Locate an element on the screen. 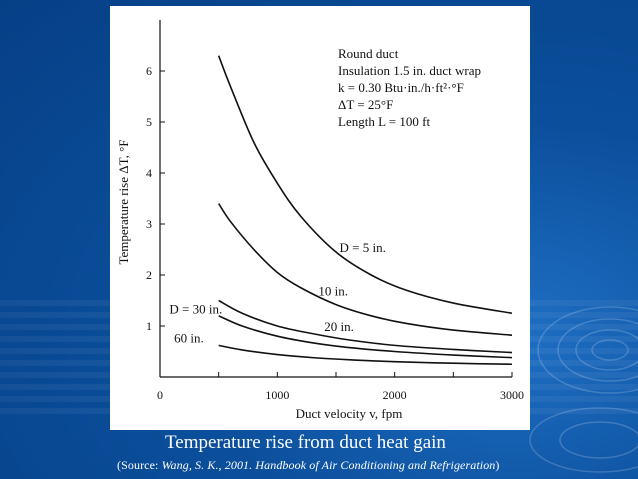 The width and height of the screenshot is (638, 479). annotation-line: Insulation 1.5 in. duct wrap is located at coordinates (409, 70).